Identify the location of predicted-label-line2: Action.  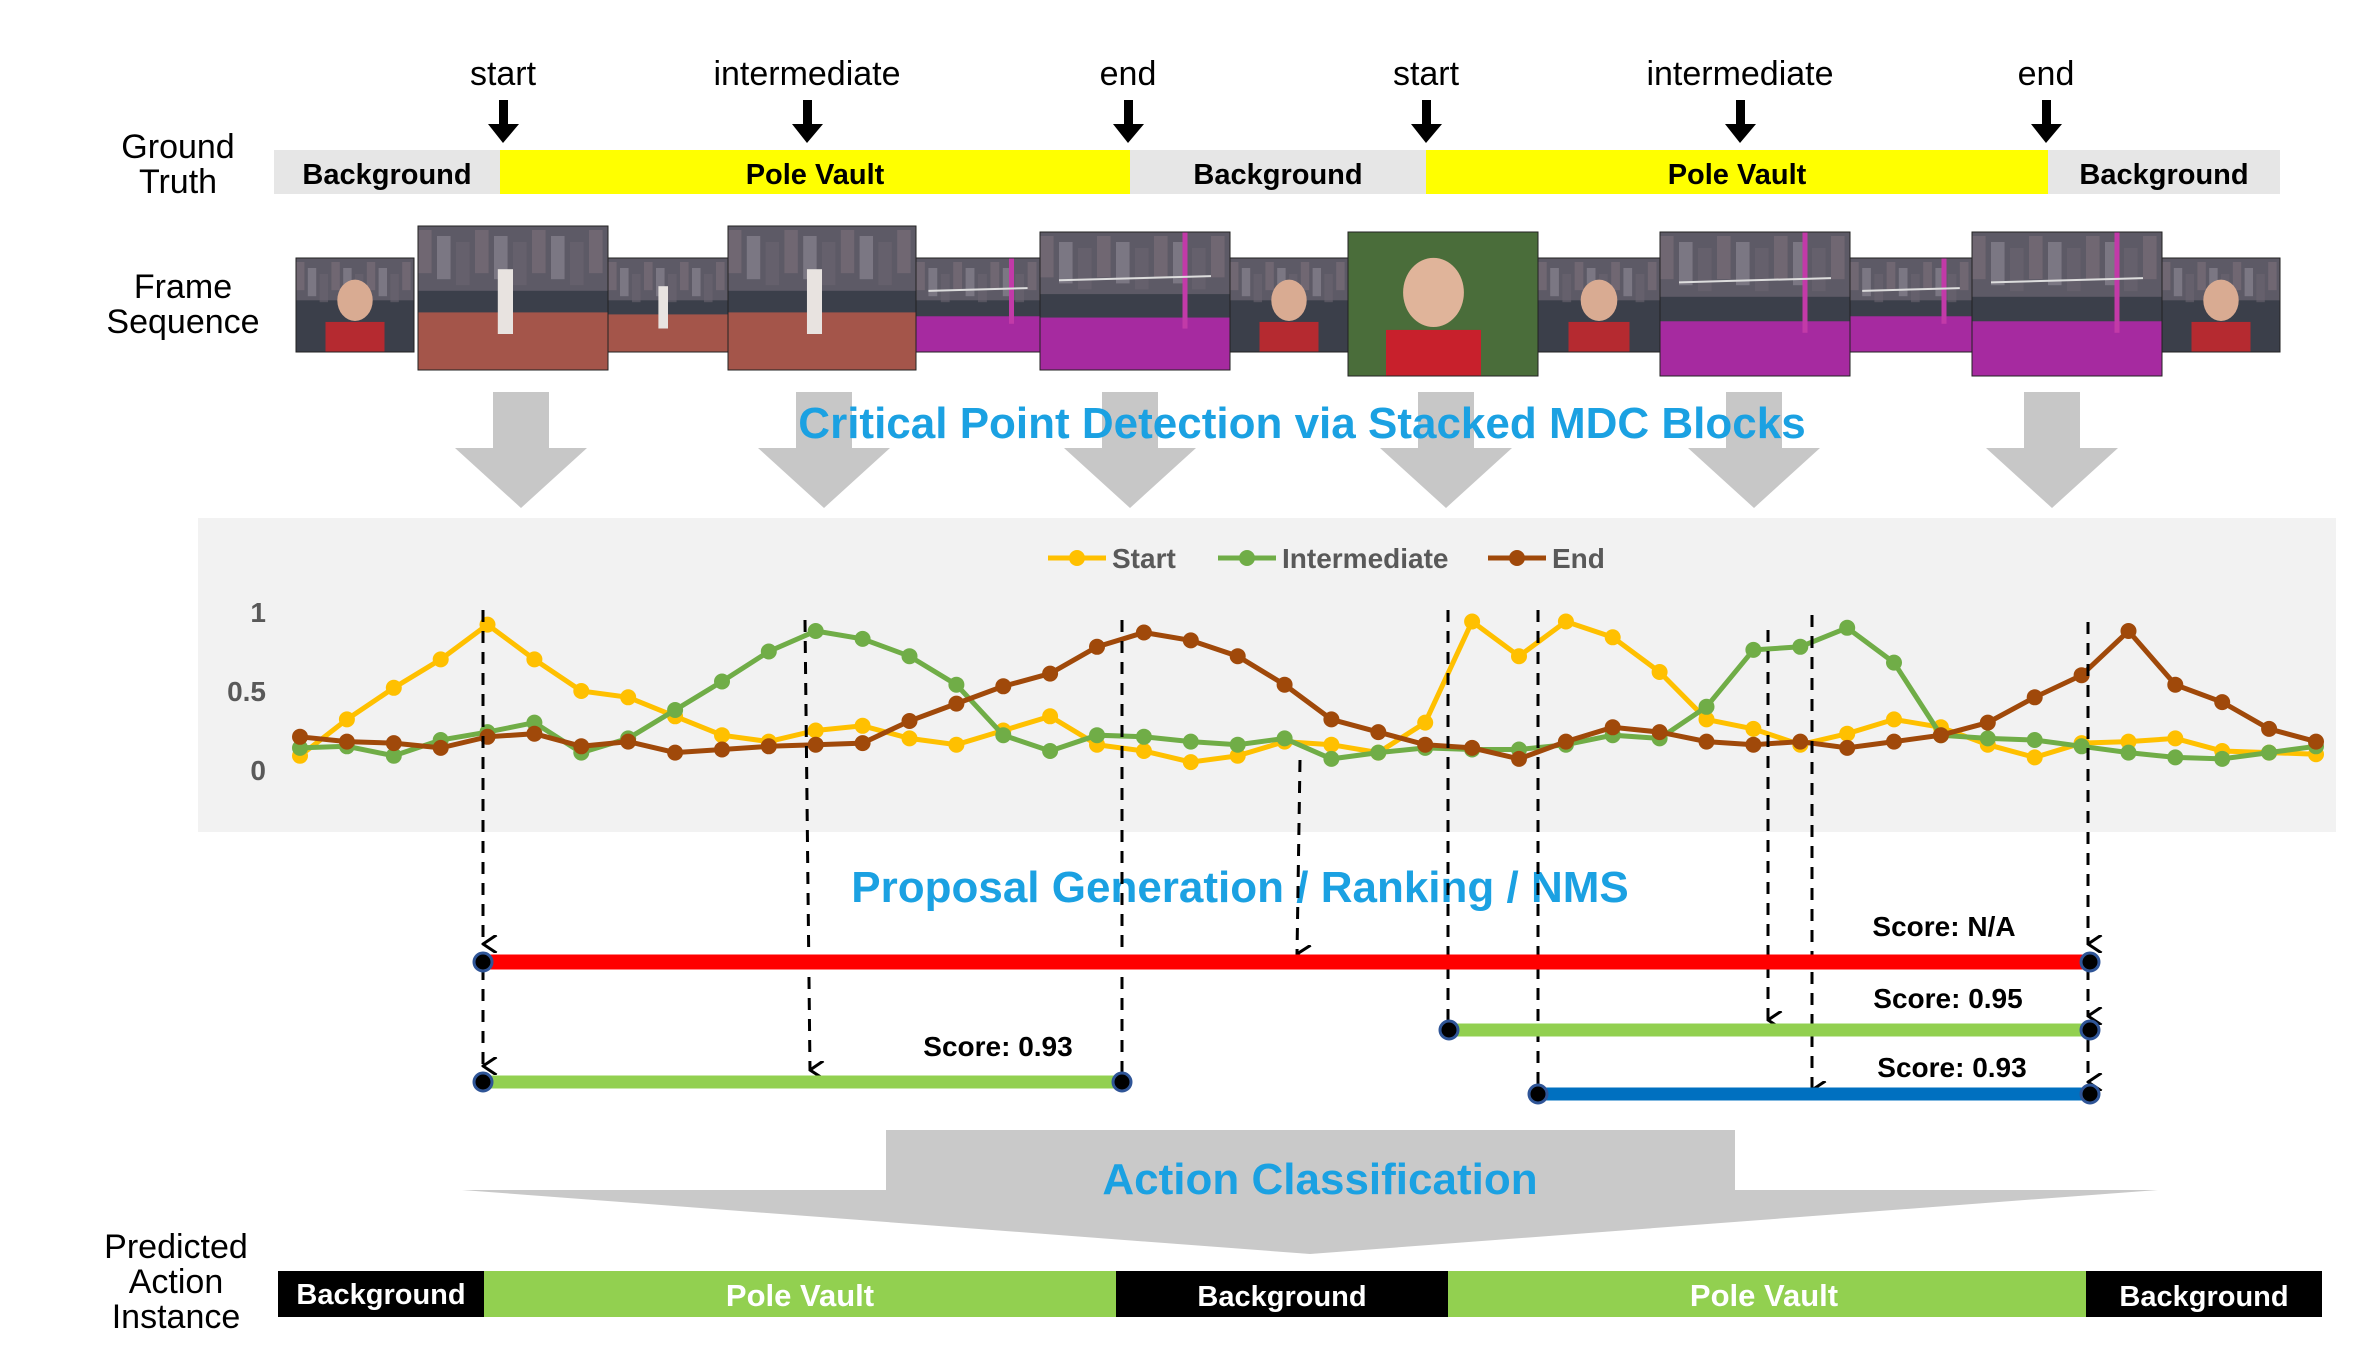
(176, 1282).